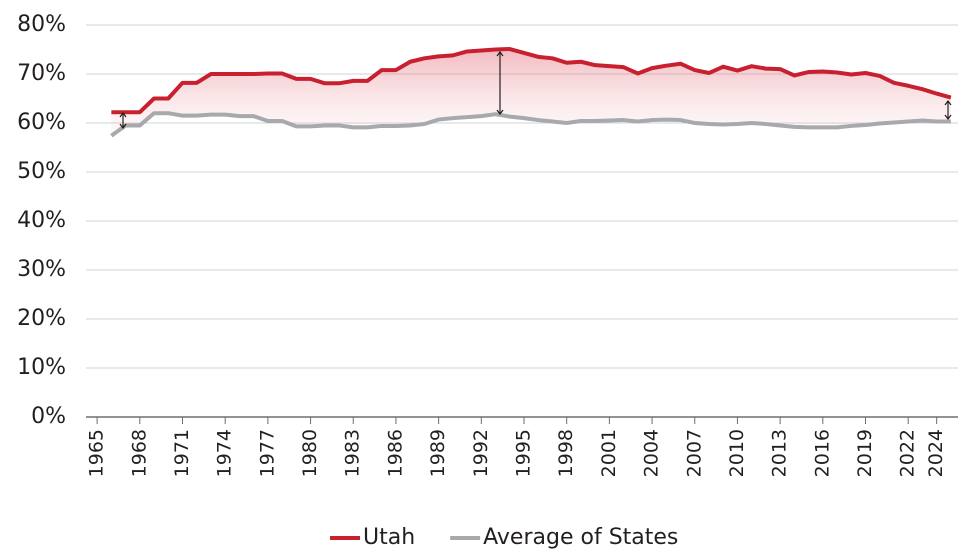 The width and height of the screenshot is (958, 555). What do you see at coordinates (737, 453) in the screenshot?
I see `x-tick-label: 2010` at bounding box center [737, 453].